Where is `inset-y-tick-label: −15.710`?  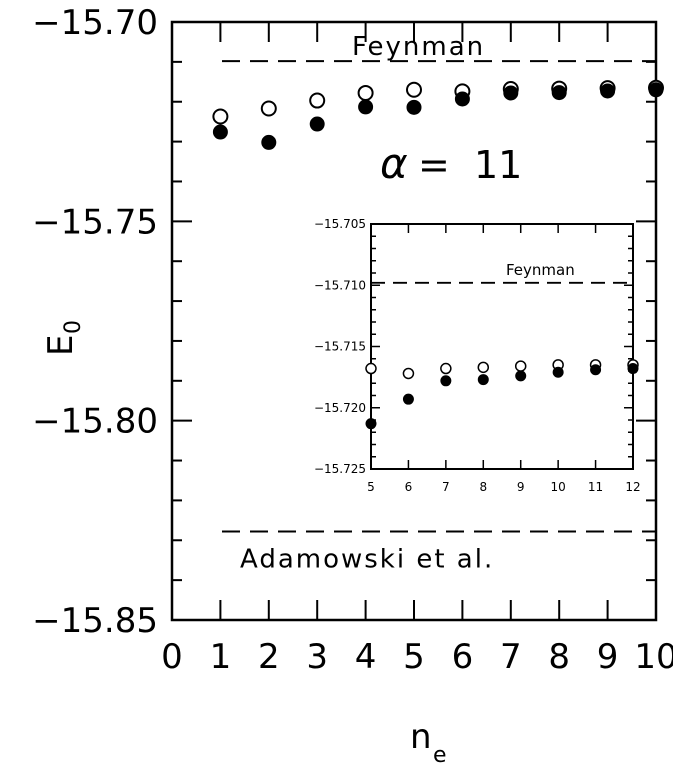 inset-y-tick-label: −15.710 is located at coordinates (340, 285).